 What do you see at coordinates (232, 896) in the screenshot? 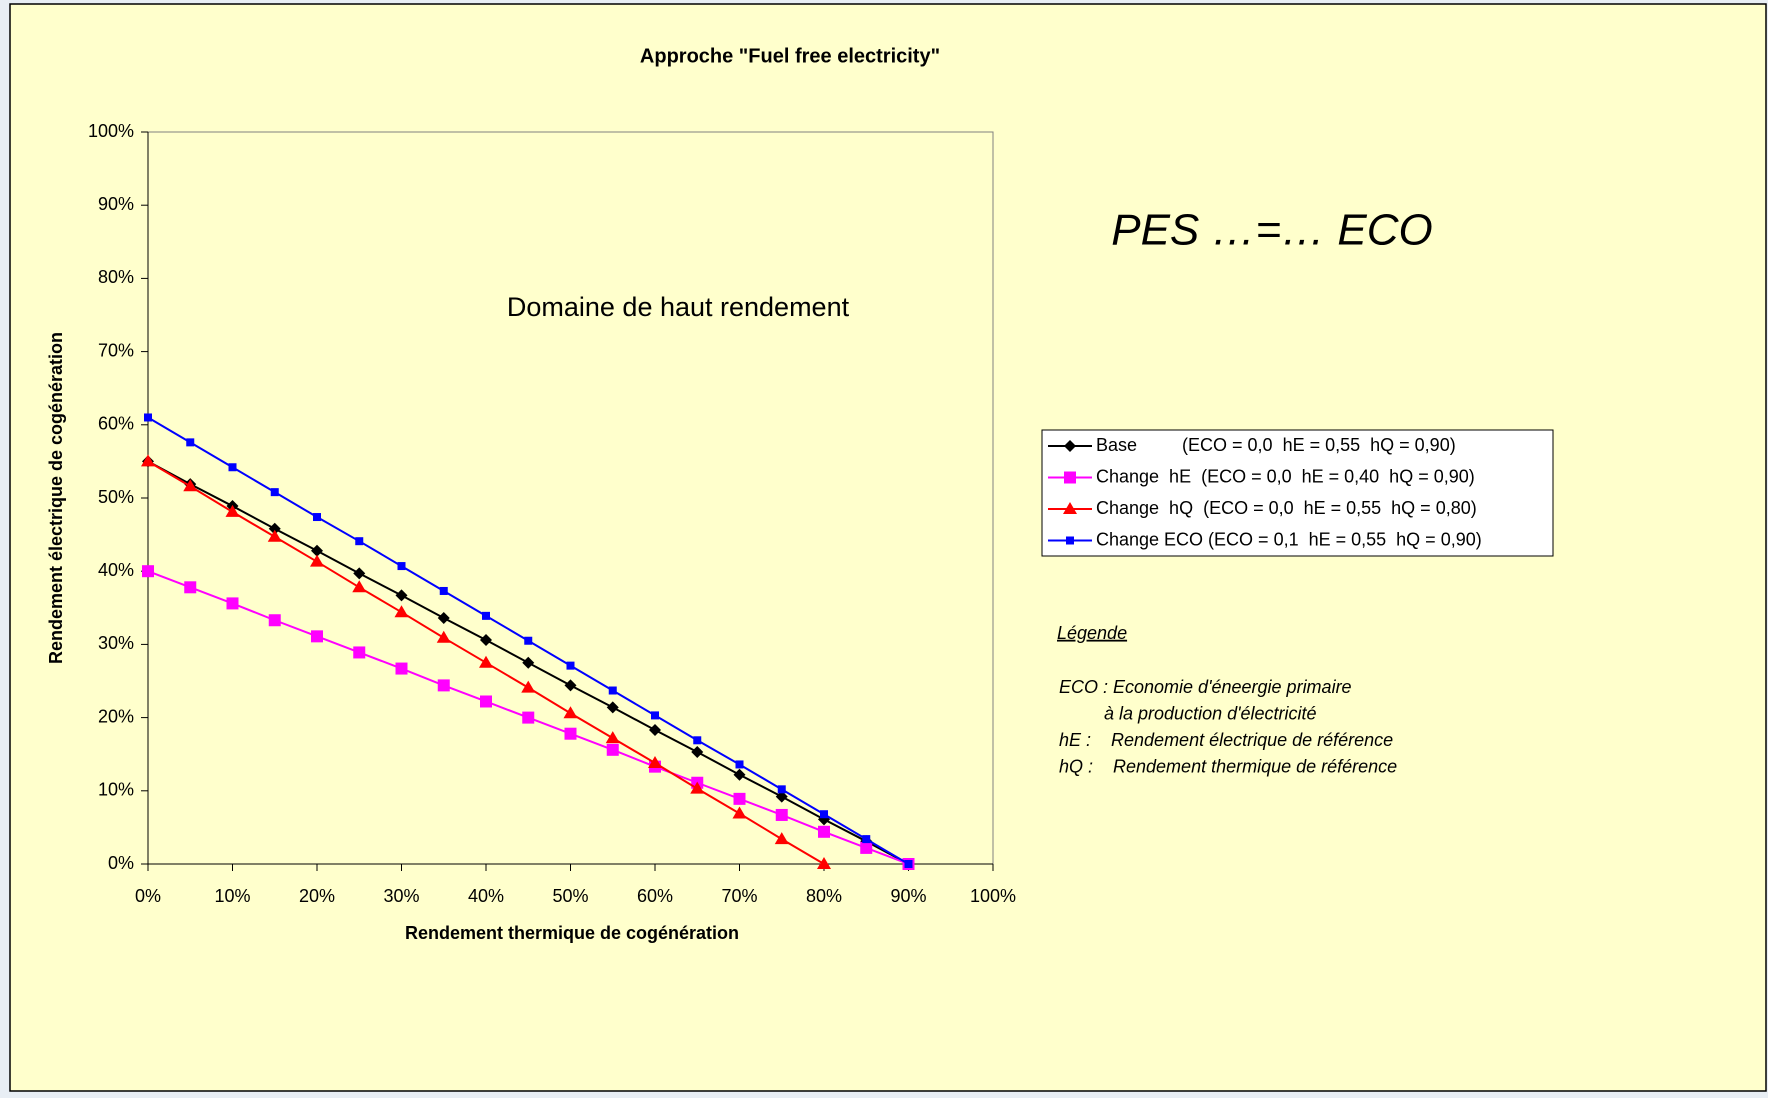
I see `x-tick-label: 10%` at bounding box center [232, 896].